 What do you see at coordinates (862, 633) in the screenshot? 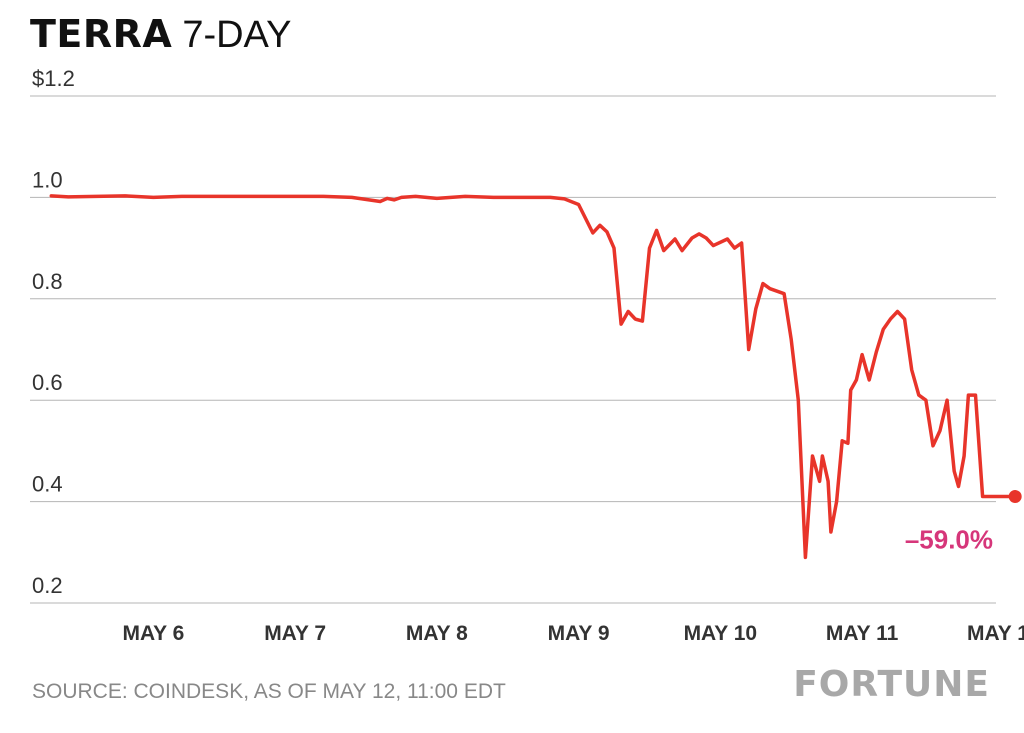
I see `x-tick-label: MAY 11` at bounding box center [862, 633].